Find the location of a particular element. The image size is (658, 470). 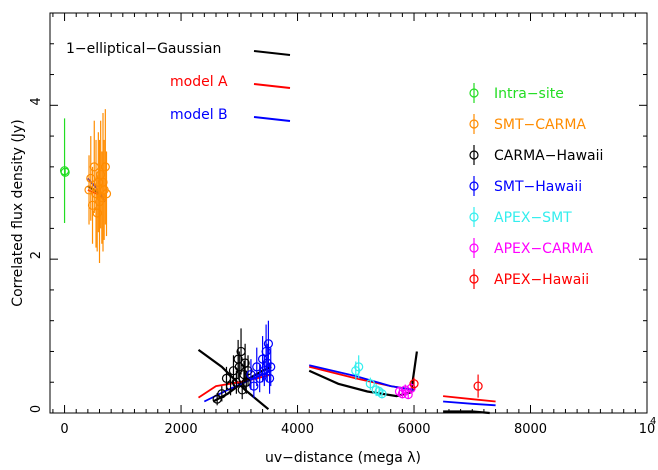

legend-model-label: 1−elliptical−Gaussian is located at coordinates (143, 49).